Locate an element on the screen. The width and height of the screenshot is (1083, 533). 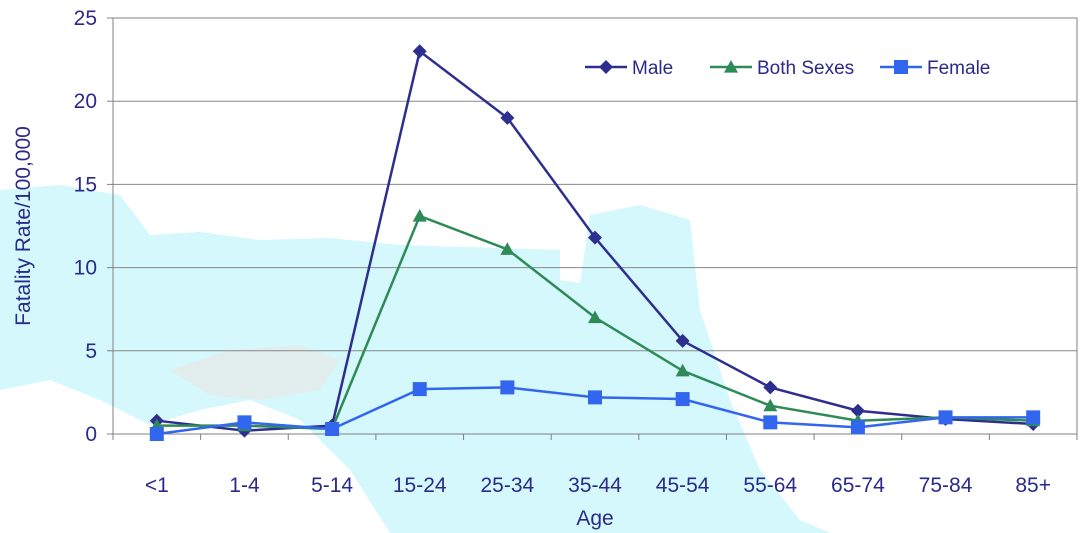
legend-label: Male is located at coordinates (652, 68).